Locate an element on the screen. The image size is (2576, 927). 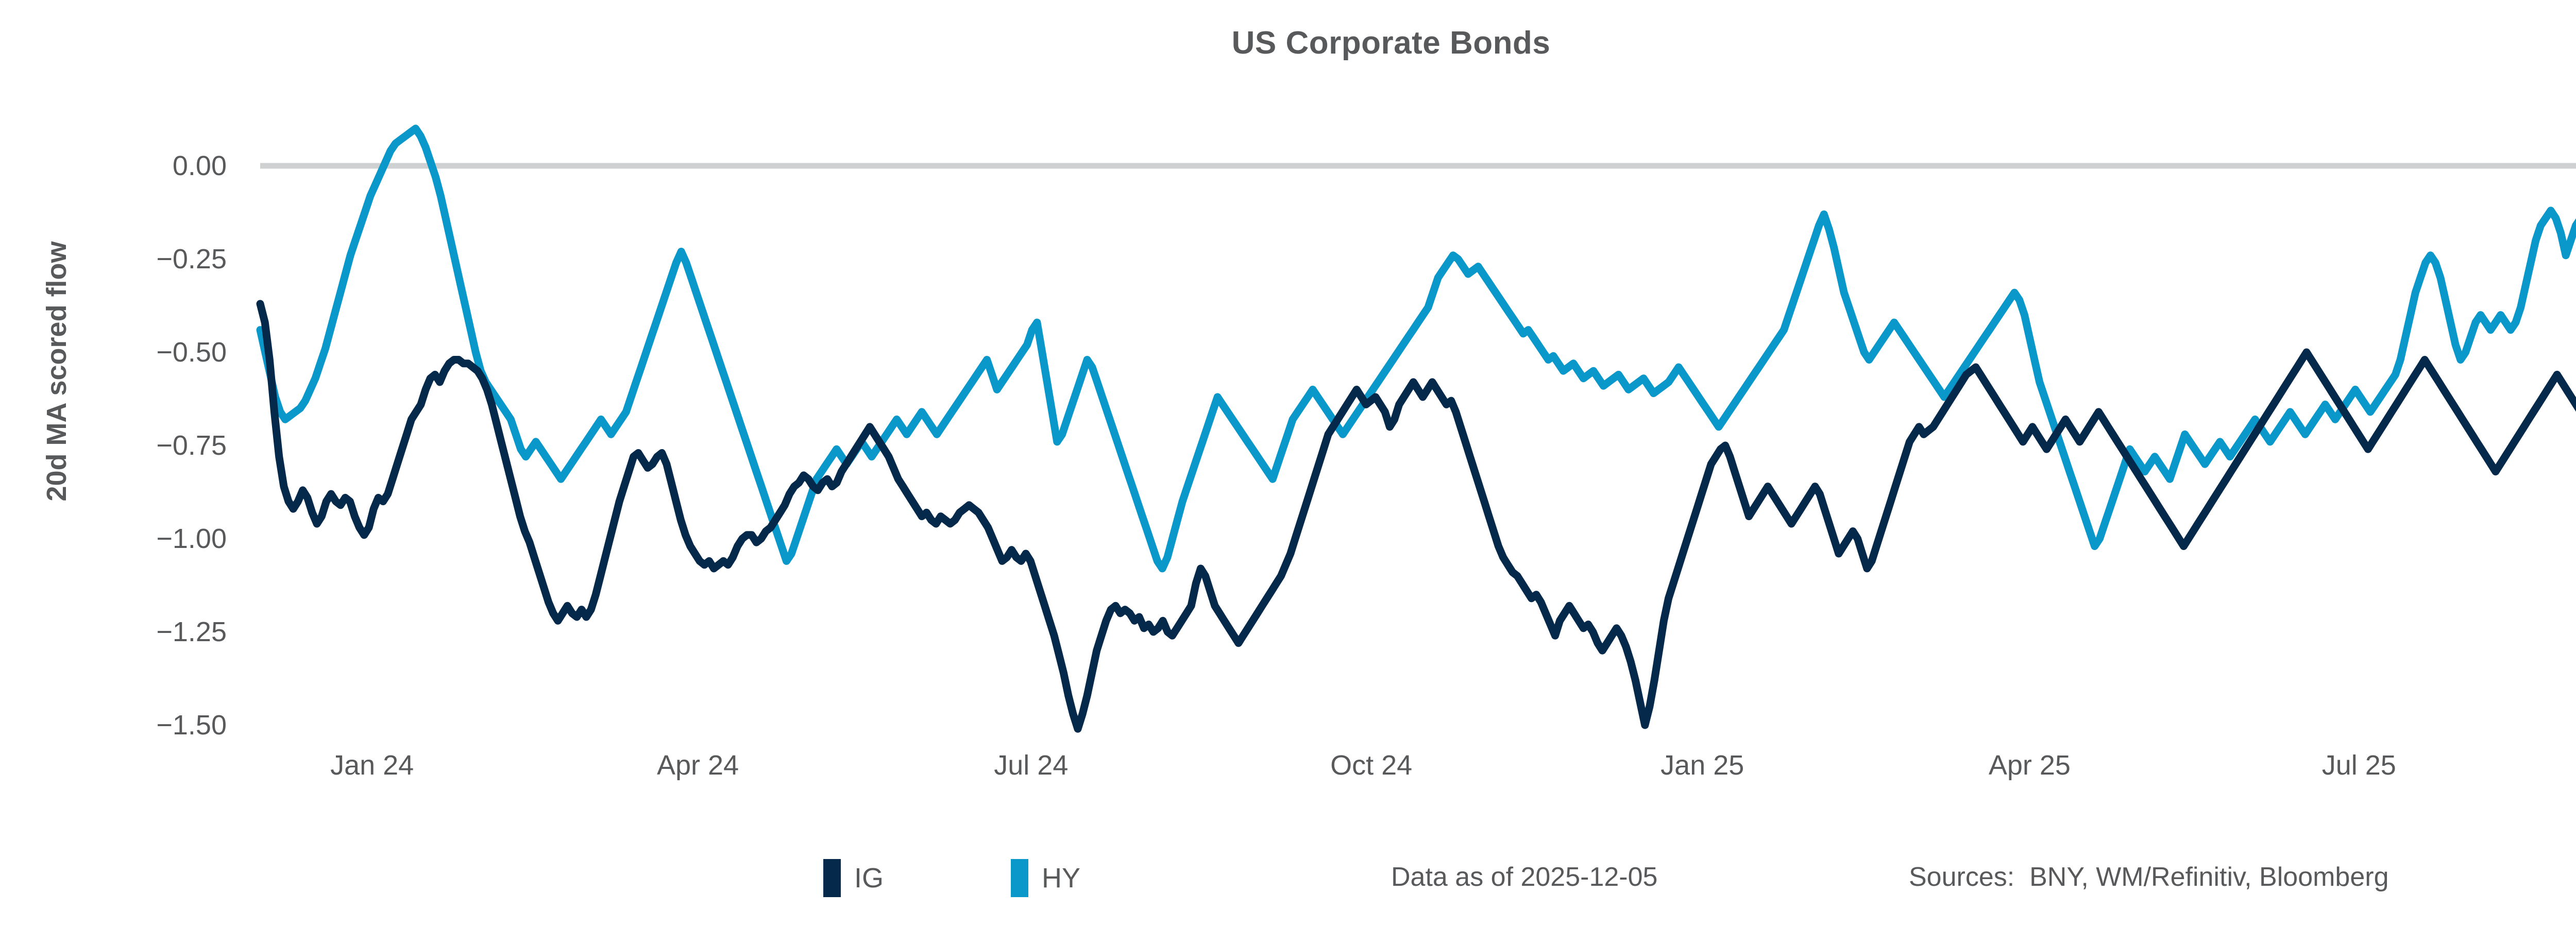
y-tick-label: −0.25 is located at coordinates (191, 259).